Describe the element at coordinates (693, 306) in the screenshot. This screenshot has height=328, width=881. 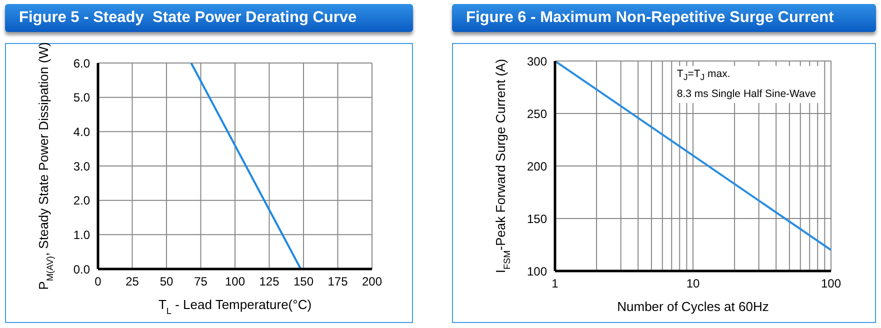
I see `x-axis-title: Number of Cycles at 60Hz` at that location.